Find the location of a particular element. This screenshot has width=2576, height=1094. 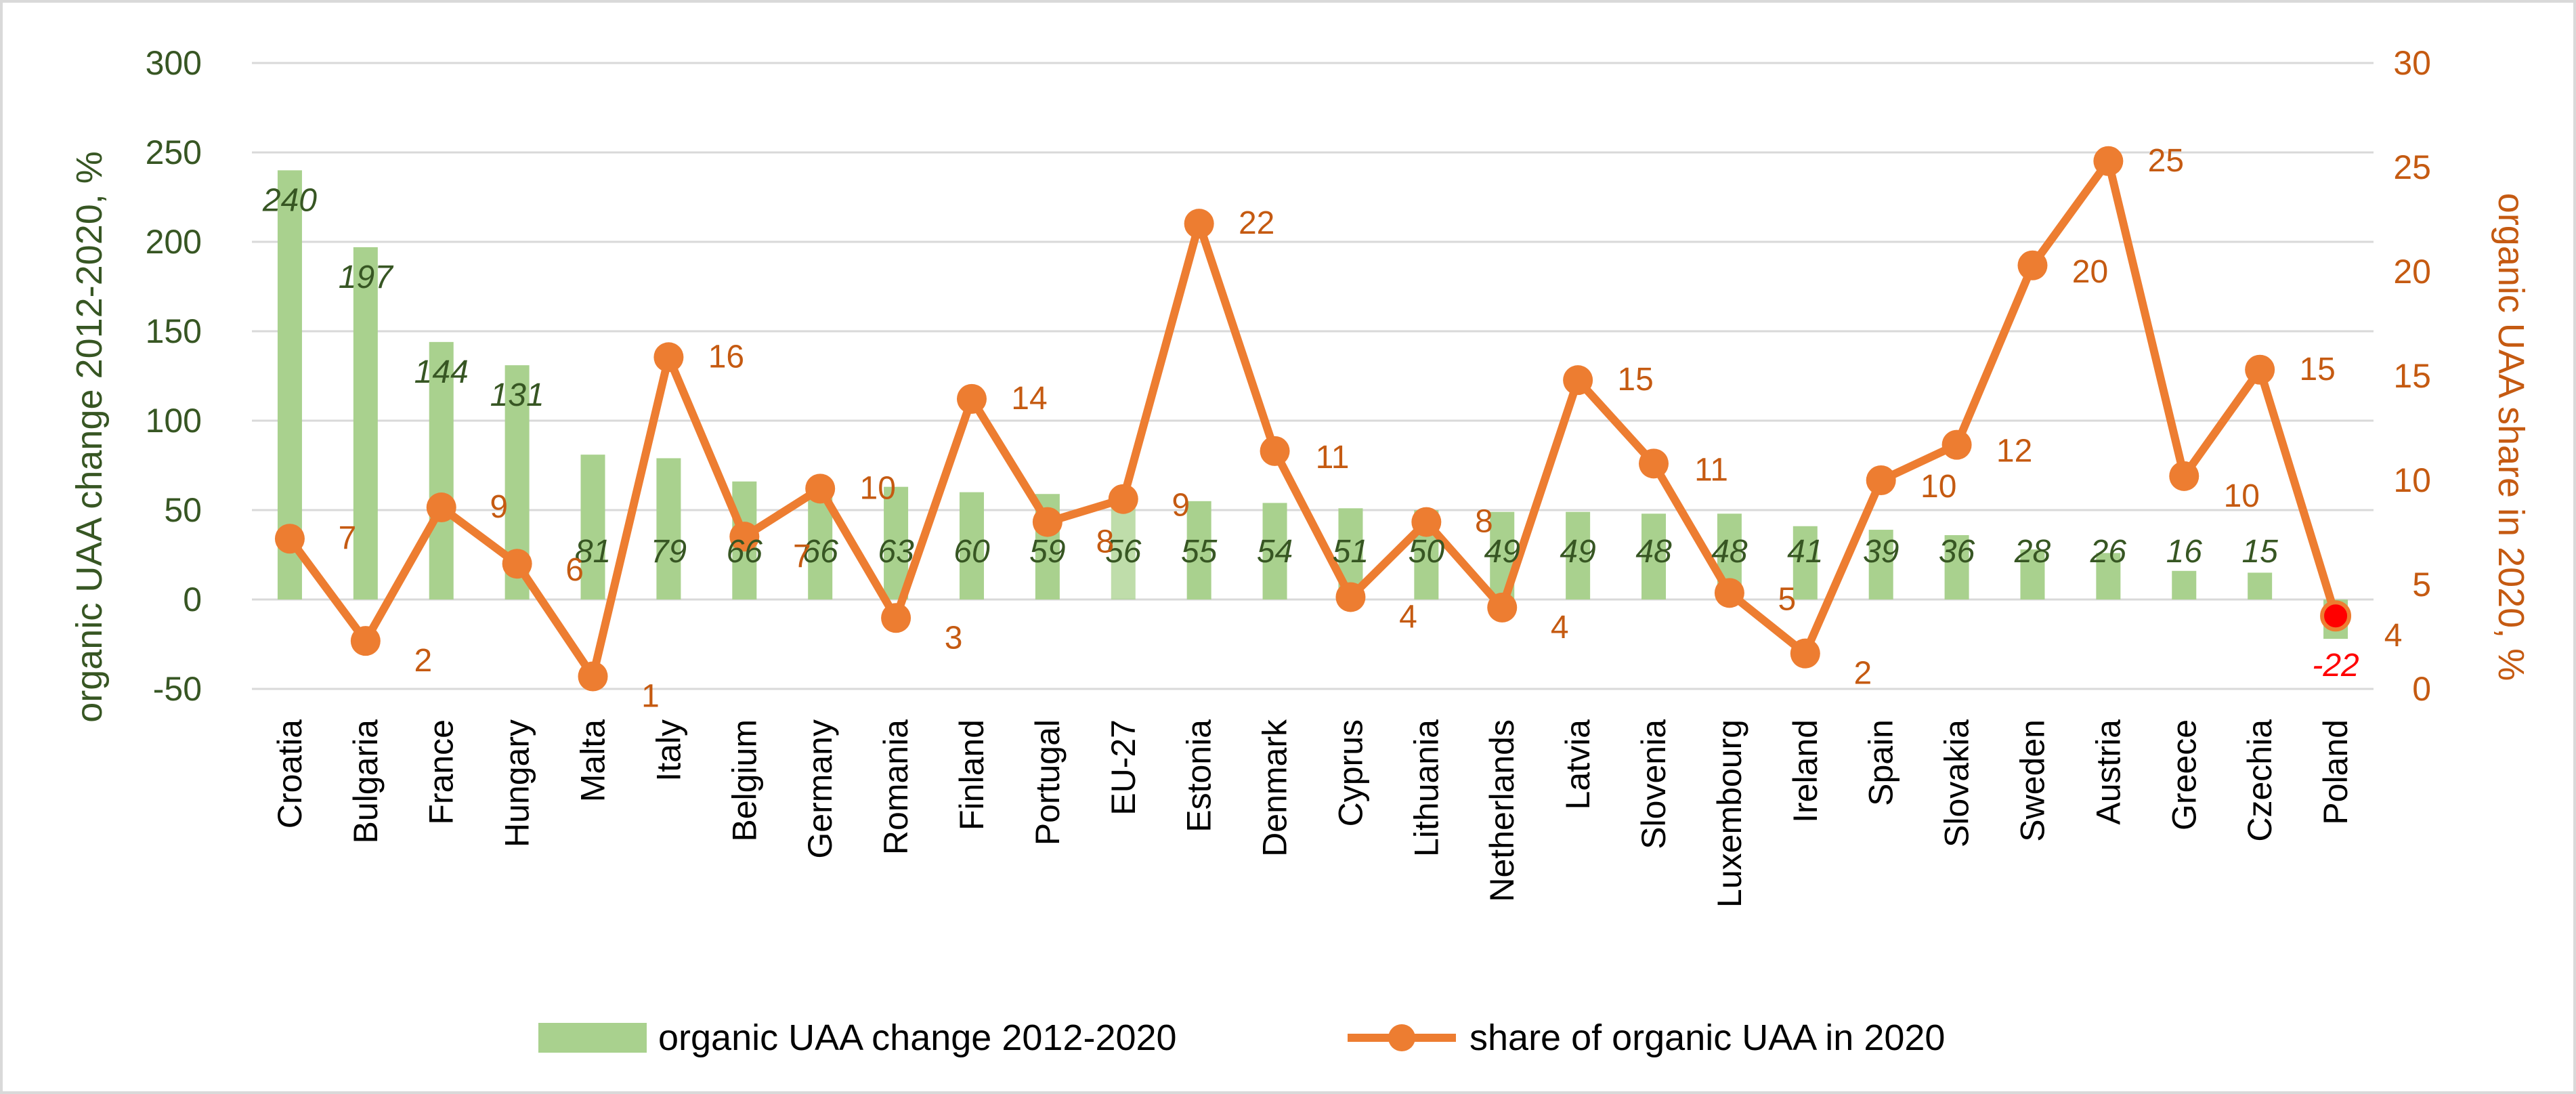

category-label: Lithuania is located at coordinates (1426, 788).